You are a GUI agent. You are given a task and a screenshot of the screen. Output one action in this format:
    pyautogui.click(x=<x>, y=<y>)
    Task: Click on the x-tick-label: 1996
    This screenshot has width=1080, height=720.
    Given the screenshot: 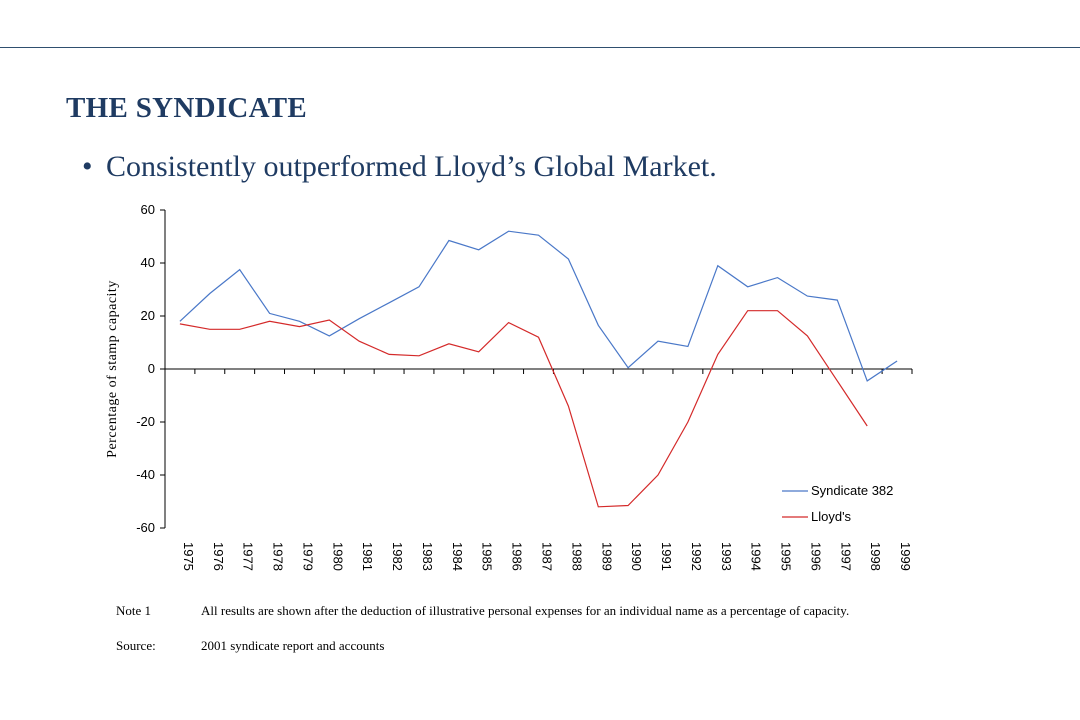 What is the action you would take?
    pyautogui.click(x=815, y=556)
    